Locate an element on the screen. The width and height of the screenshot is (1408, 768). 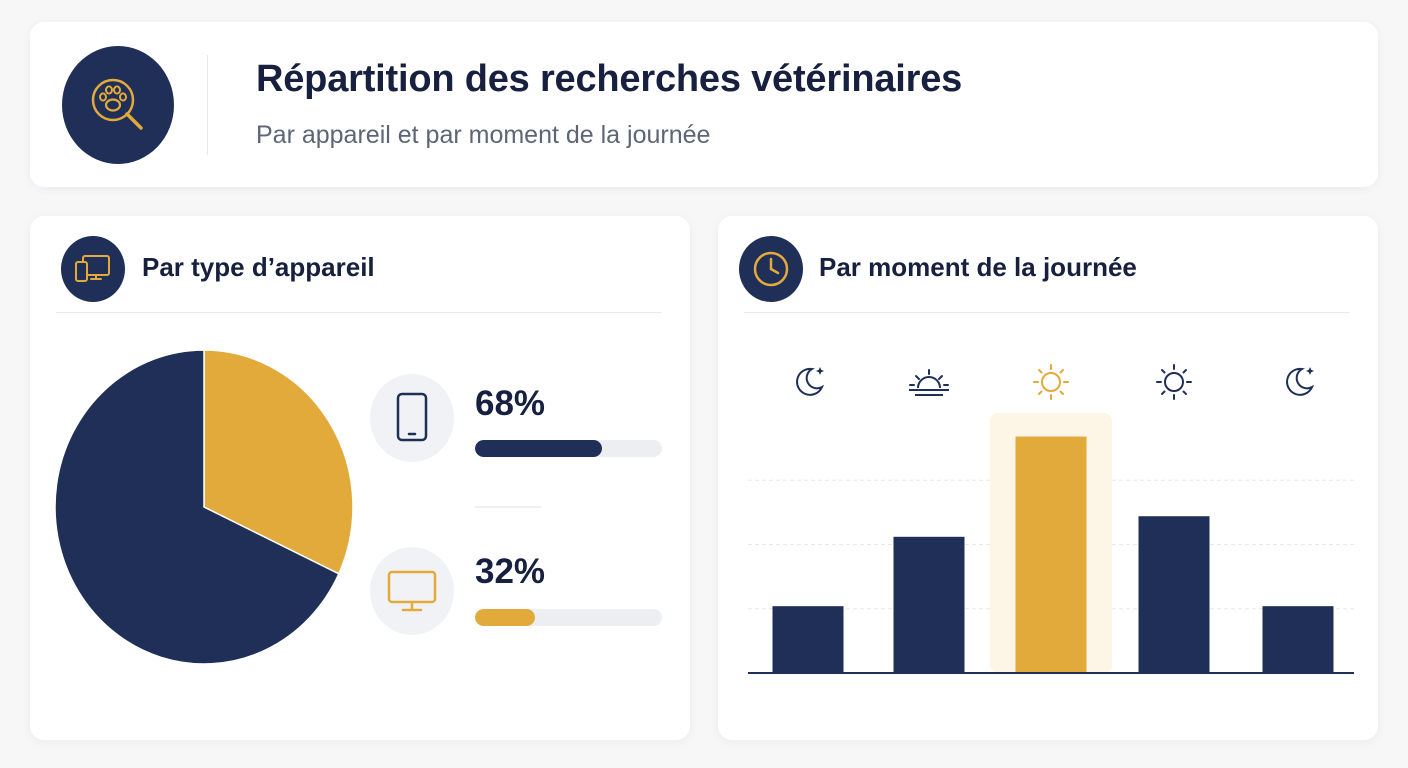
mobile-progress-track is located at coordinates (568, 448).